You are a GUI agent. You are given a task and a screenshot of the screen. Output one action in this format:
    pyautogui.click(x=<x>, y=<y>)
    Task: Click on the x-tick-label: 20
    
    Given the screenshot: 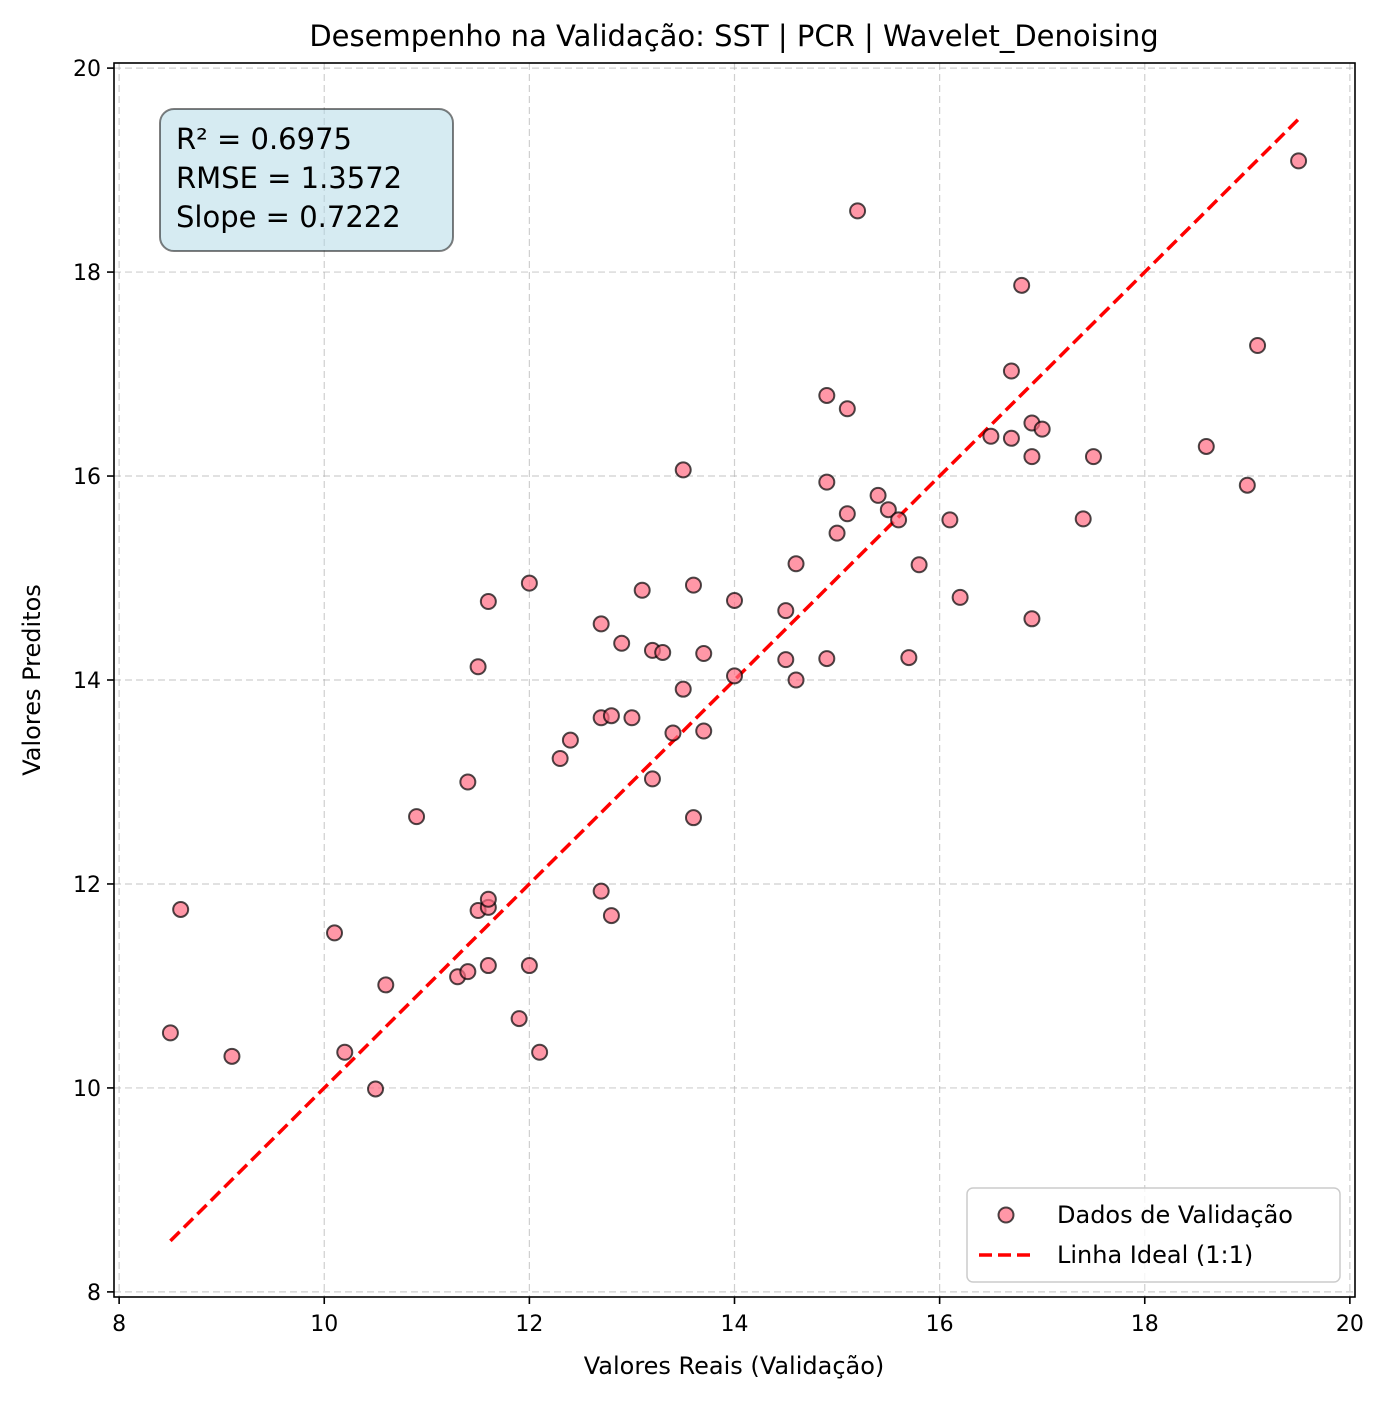 What is the action you would take?
    pyautogui.click(x=1350, y=1324)
    